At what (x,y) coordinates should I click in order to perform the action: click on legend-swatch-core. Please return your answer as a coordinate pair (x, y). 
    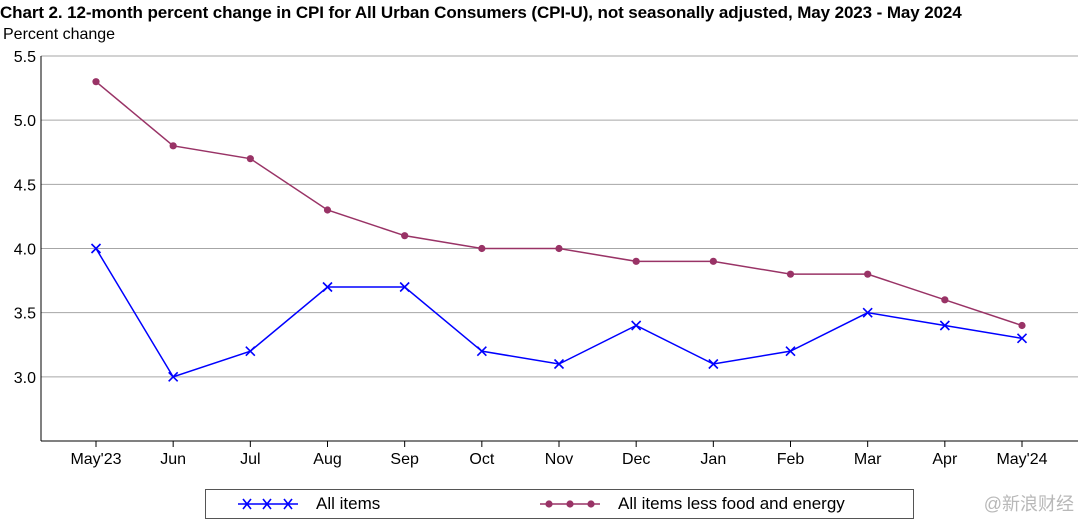
    Looking at the image, I should click on (570, 504).